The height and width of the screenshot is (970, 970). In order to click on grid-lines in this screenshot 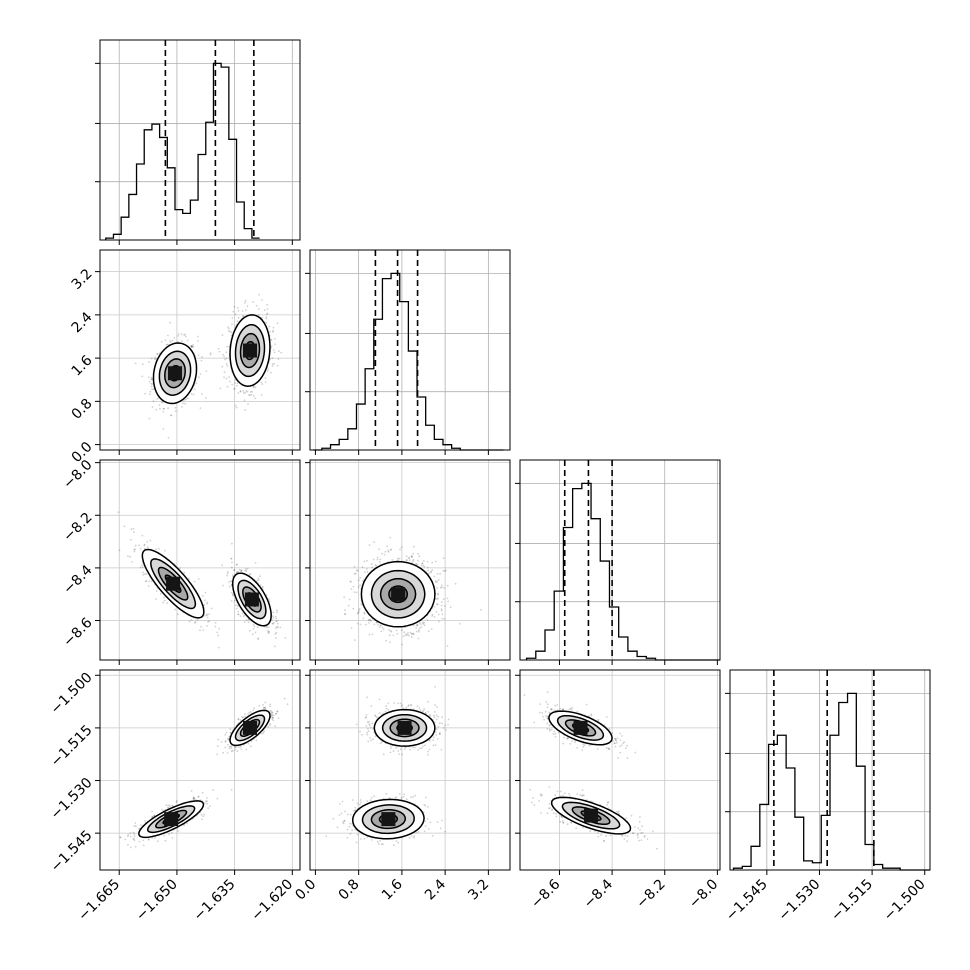, I will do `click(830, 770)`.